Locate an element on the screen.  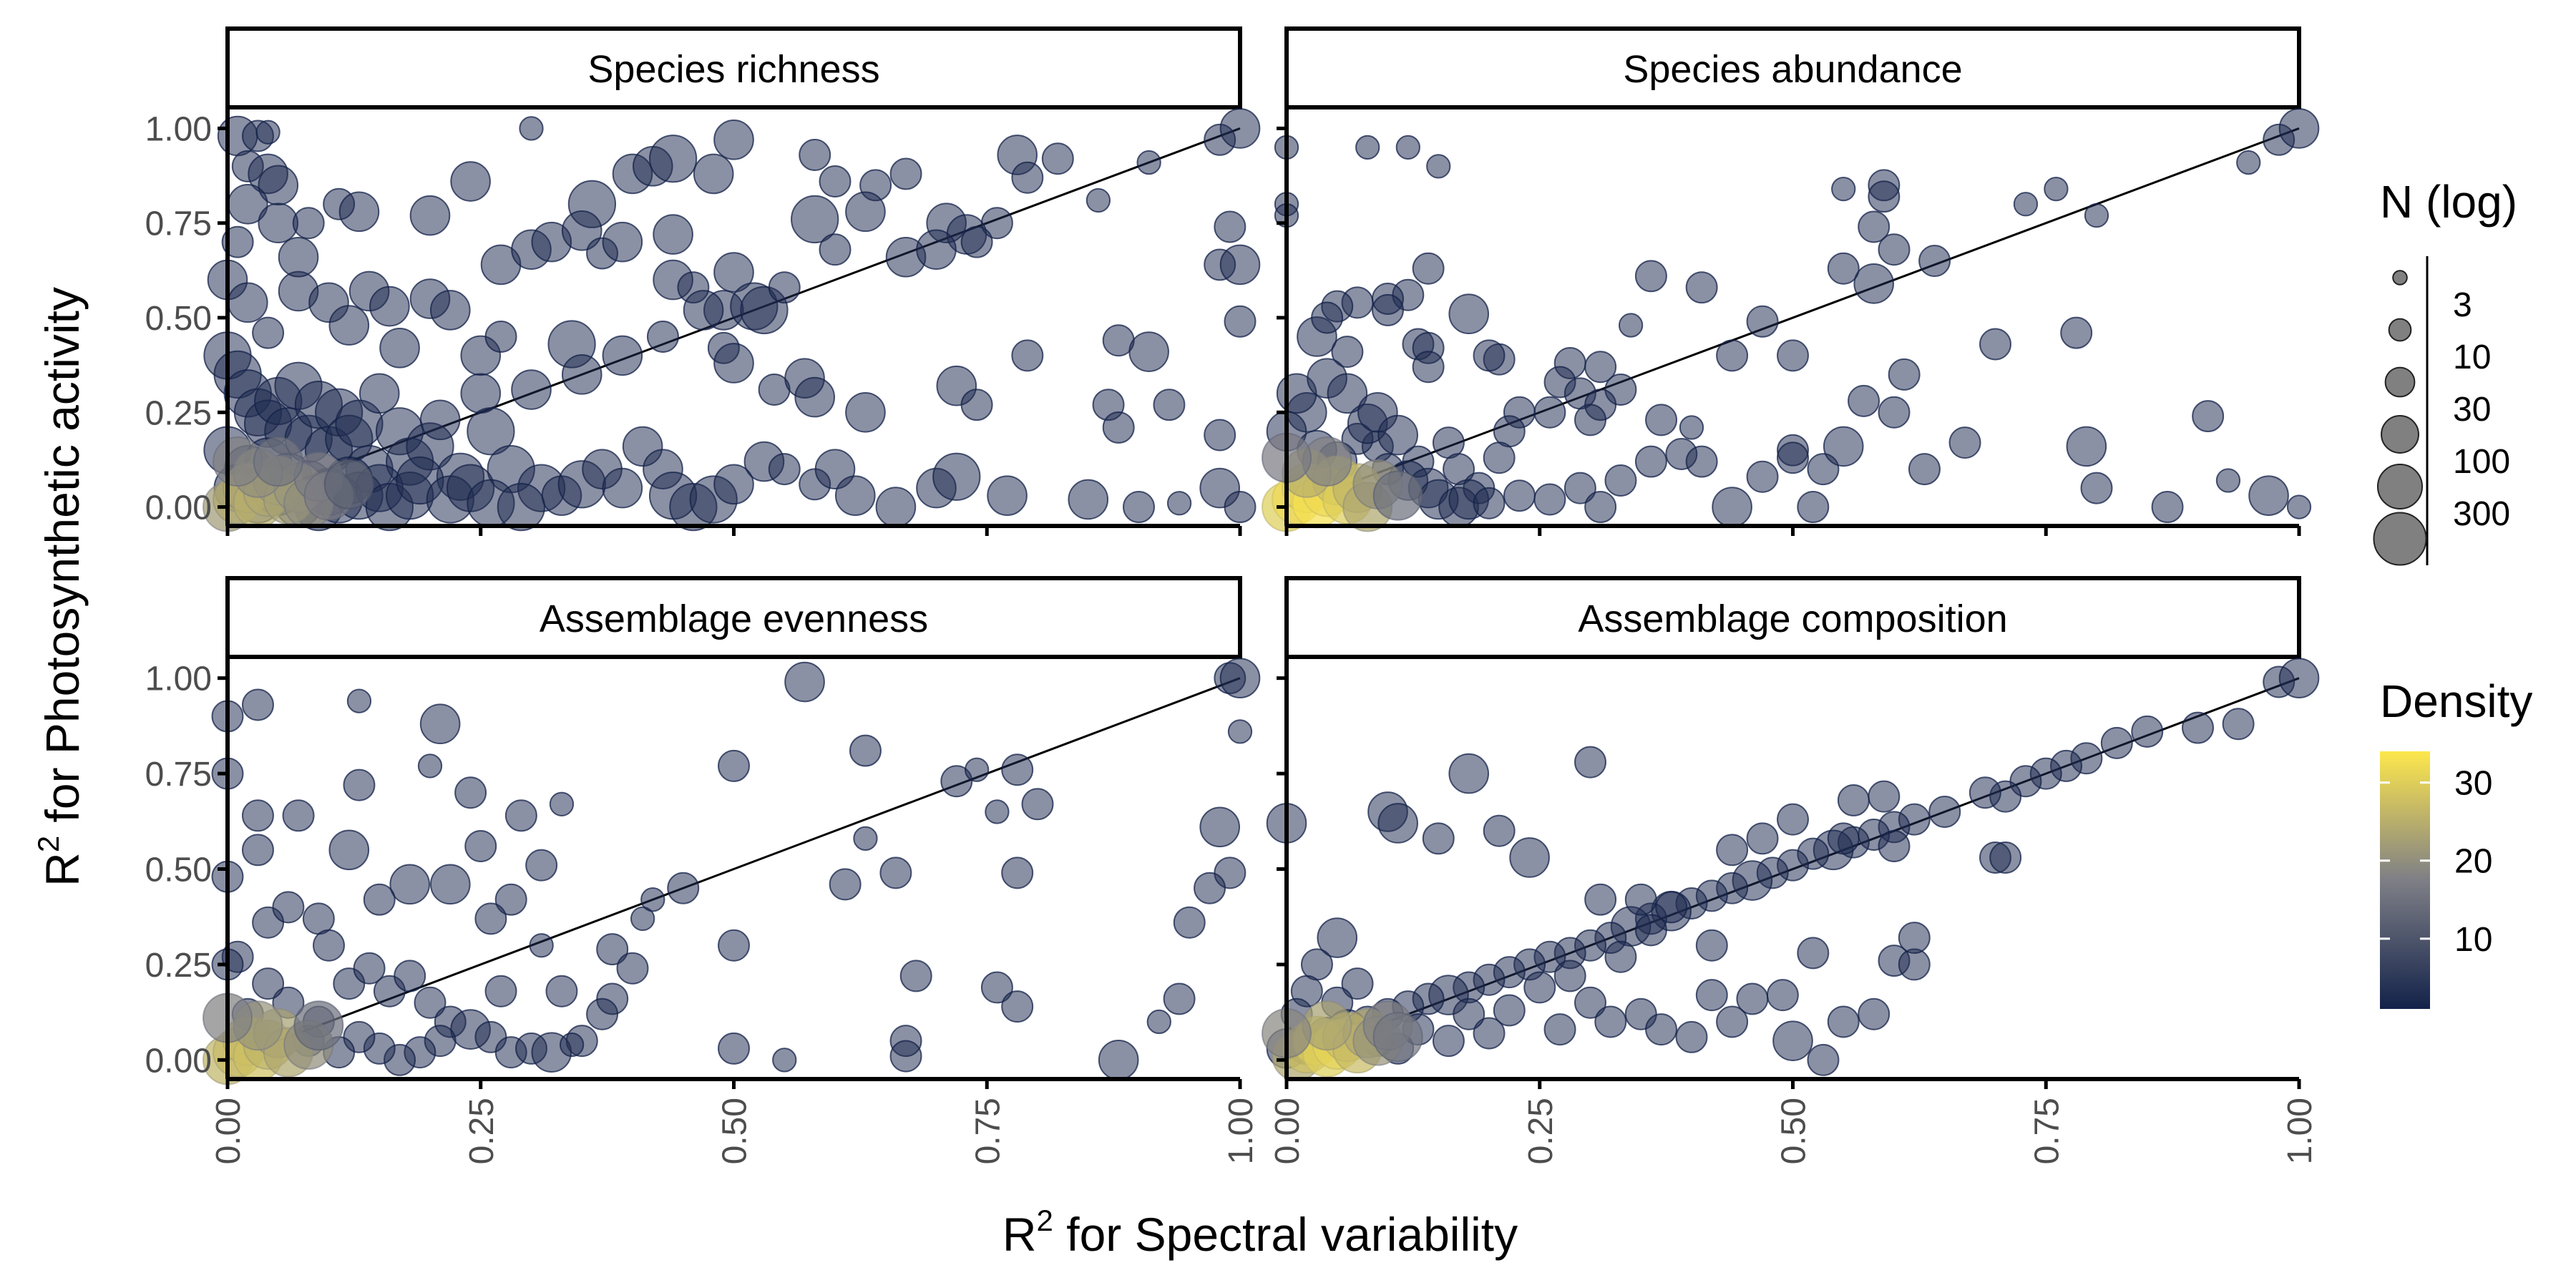
size-legend-label: 10 is located at coordinates (2472, 357).